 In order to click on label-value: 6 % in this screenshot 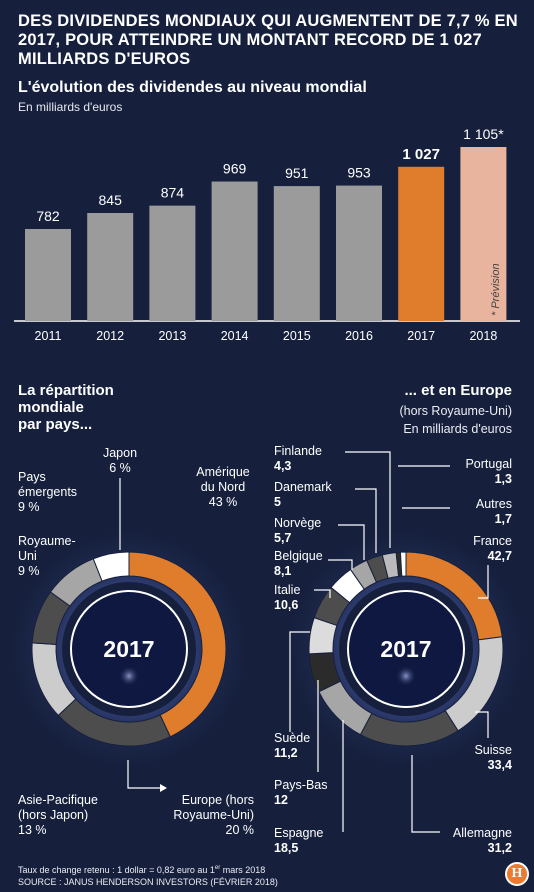, I will do `click(120, 468)`.